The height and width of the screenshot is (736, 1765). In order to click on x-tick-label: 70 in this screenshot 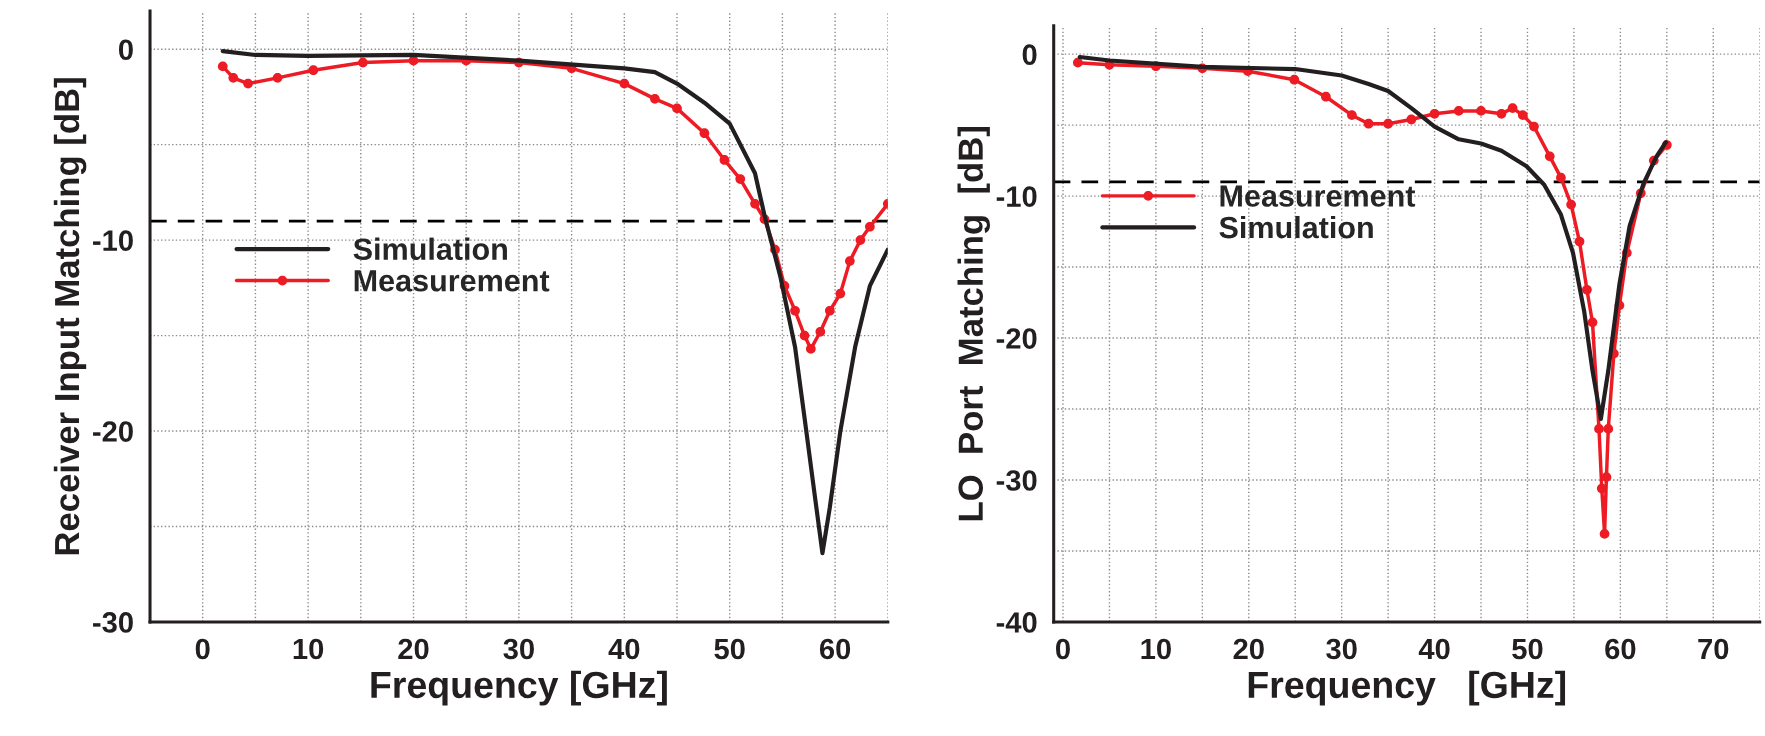, I will do `click(1713, 649)`.